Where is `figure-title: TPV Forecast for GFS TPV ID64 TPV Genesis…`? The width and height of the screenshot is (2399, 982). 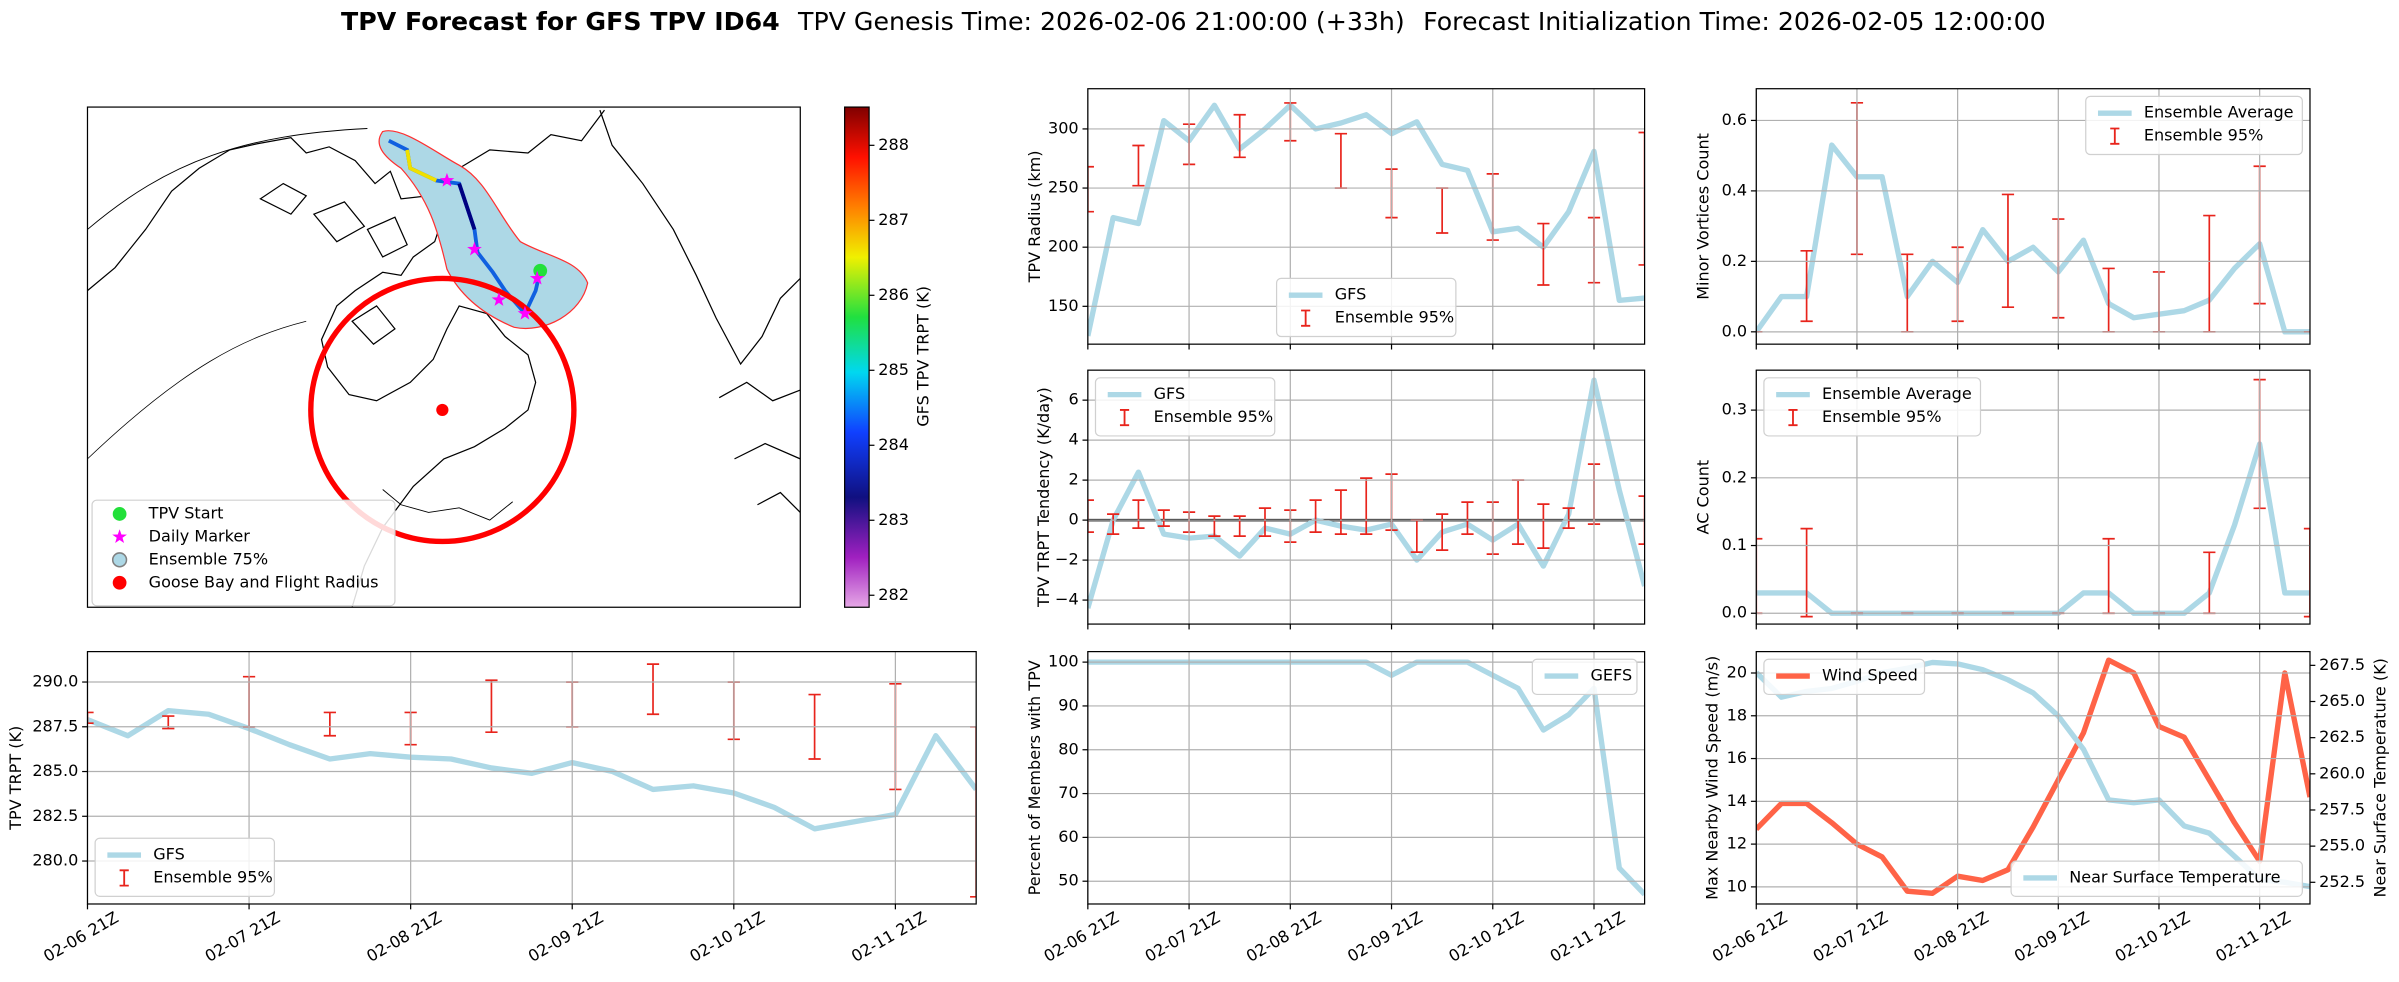 figure-title: TPV Forecast for GFS TPV ID64 TPV Genesis… is located at coordinates (1193, 21).